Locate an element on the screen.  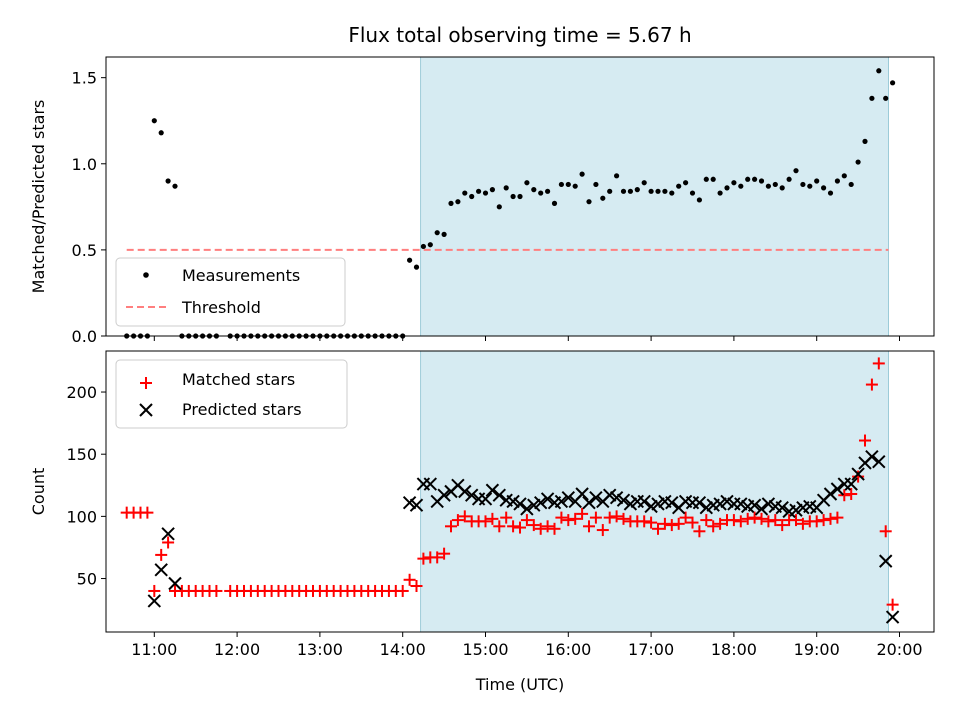
y-tick-label: 1.0 is located at coordinates (84, 164).